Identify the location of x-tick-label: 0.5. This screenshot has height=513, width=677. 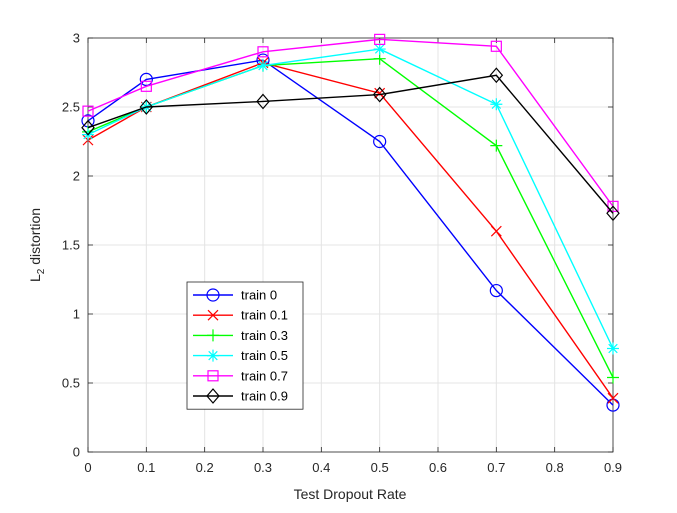
(380, 467).